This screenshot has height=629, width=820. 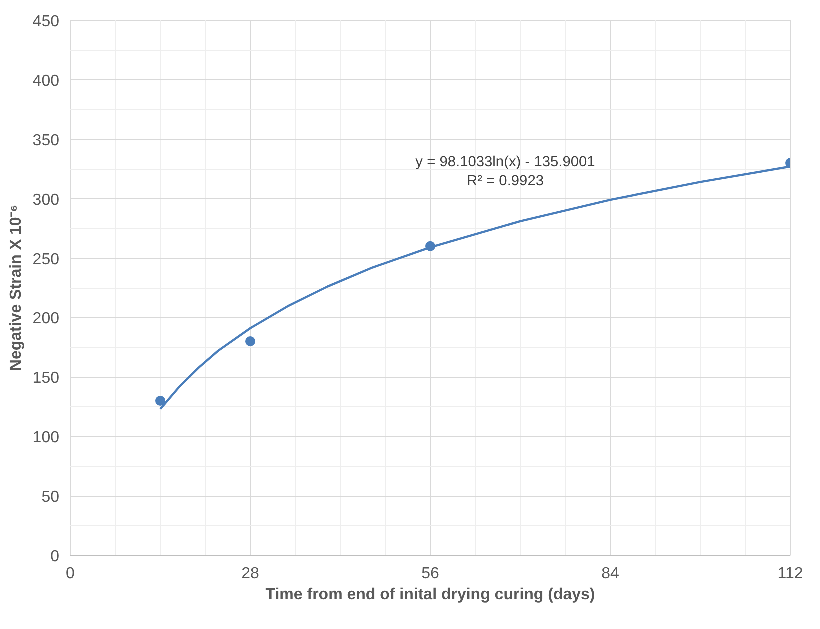 I want to click on x-tick-label: 0, so click(x=71, y=574).